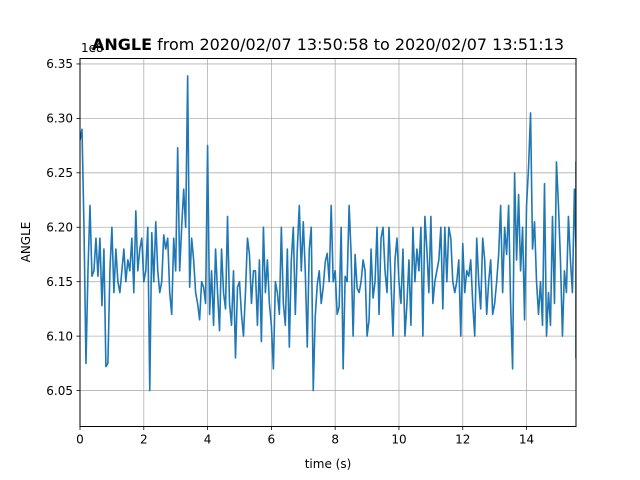  What do you see at coordinates (59, 173) in the screenshot?
I see `y-tick-label: 6.25` at bounding box center [59, 173].